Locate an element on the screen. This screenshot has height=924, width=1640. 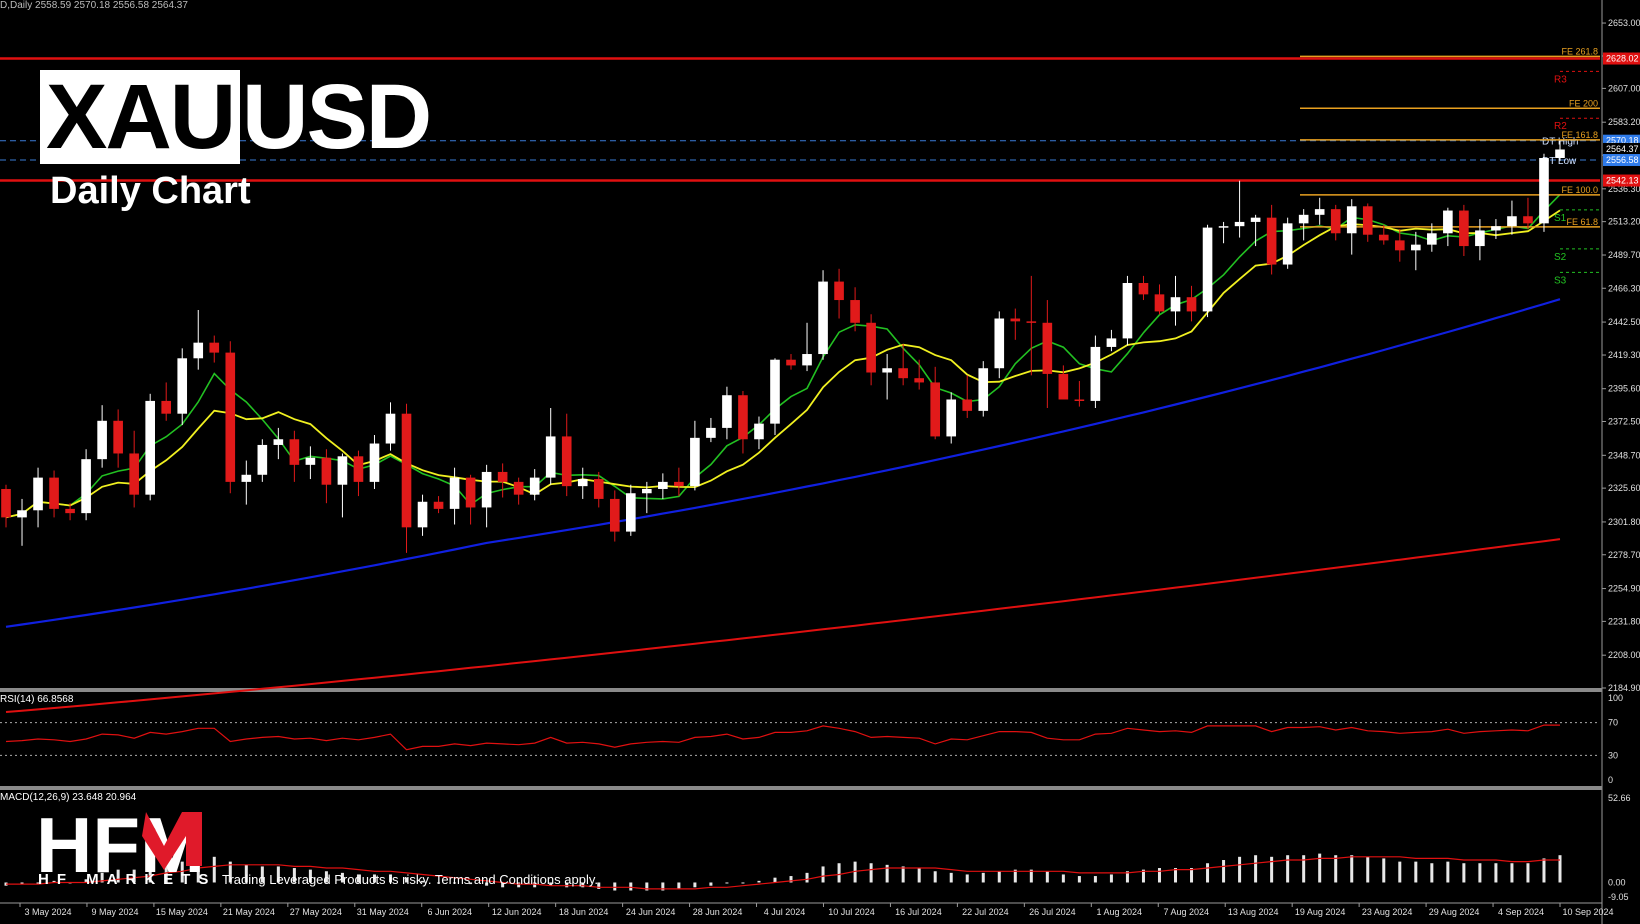
date-tick-label: 10 Sep 2024 is located at coordinates (1587, 912).